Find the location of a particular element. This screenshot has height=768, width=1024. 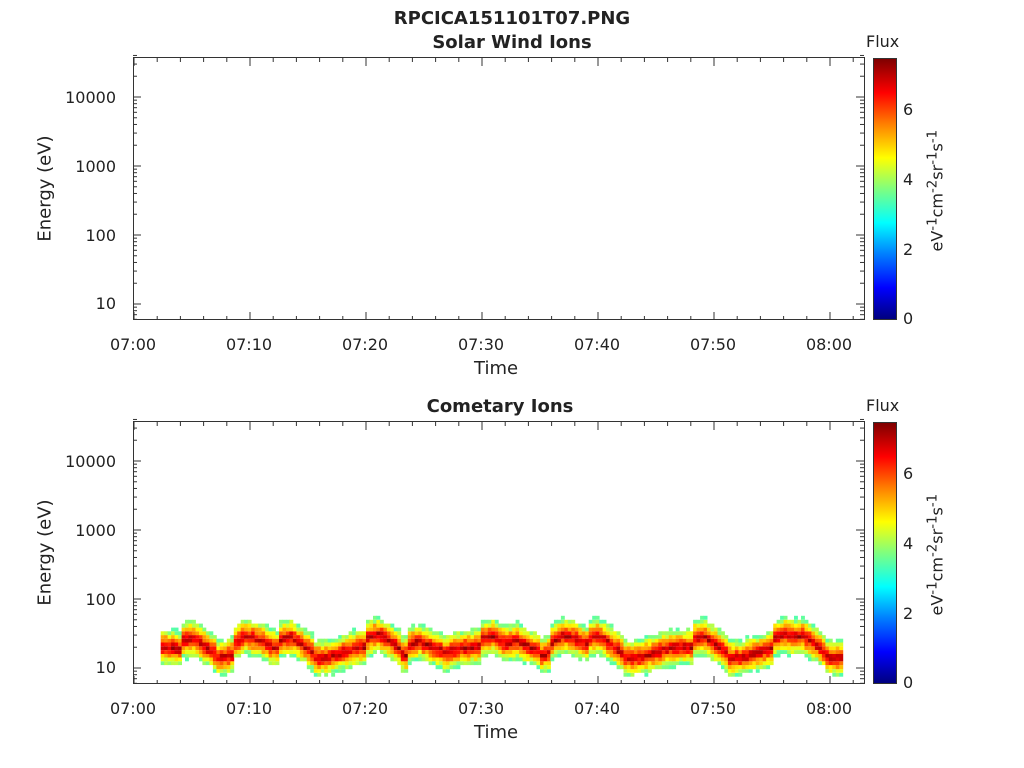

panel1-ytick-label: 10000 is located at coordinates (90, 97).